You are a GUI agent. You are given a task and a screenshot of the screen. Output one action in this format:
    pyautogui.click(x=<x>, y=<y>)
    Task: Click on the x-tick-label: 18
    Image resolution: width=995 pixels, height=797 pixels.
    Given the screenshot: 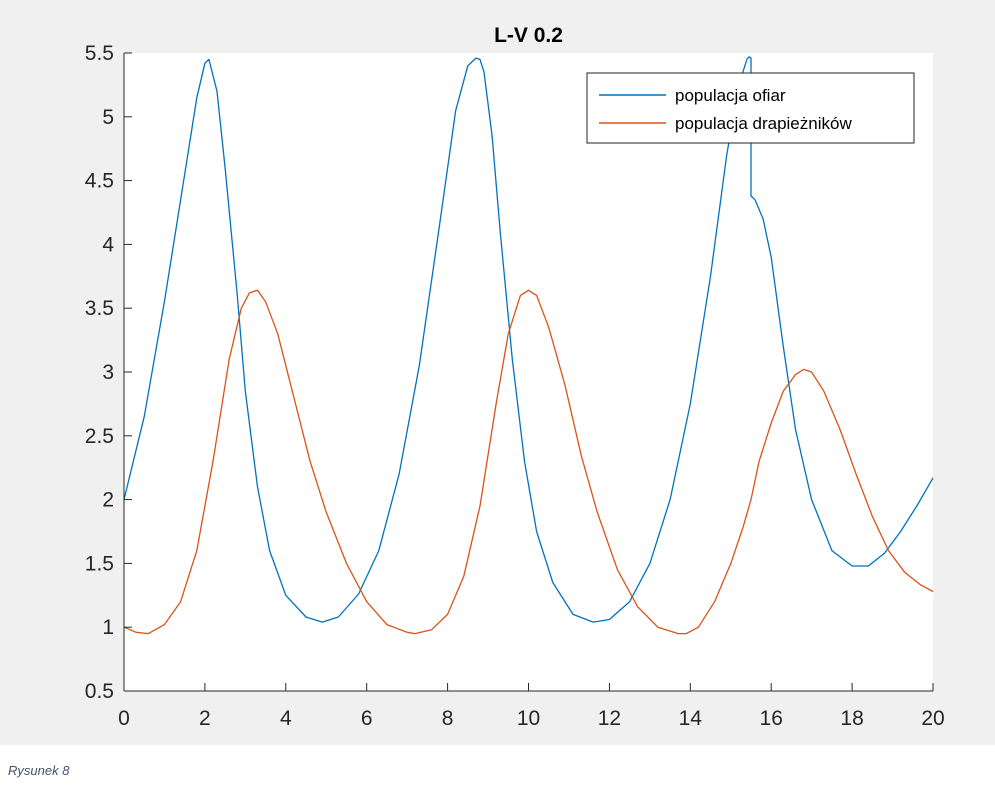 What is the action you would take?
    pyautogui.click(x=851, y=718)
    